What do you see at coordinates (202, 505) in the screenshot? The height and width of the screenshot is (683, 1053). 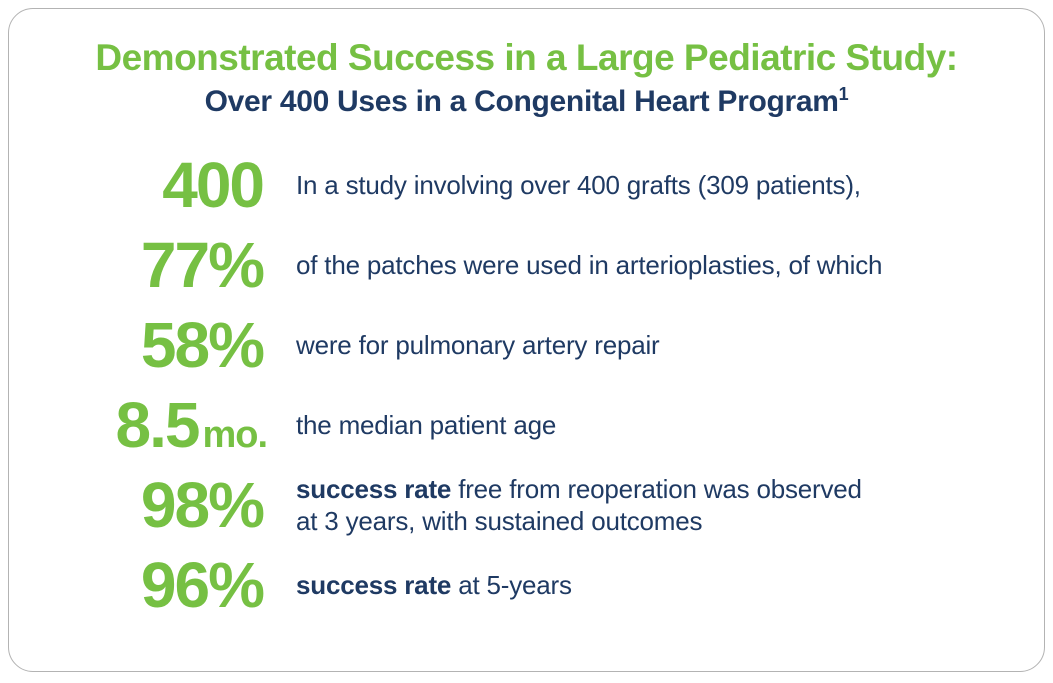 I see `stat-number: 98%` at bounding box center [202, 505].